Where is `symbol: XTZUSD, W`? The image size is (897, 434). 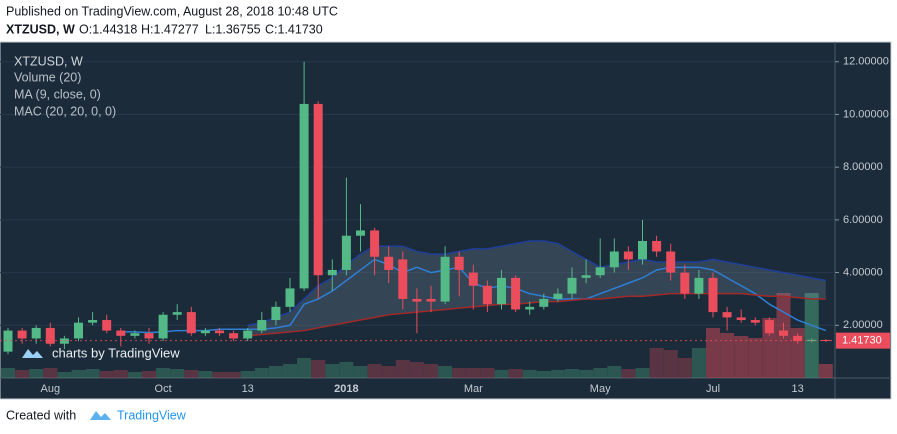 symbol: XTZUSD, W is located at coordinates (40, 29).